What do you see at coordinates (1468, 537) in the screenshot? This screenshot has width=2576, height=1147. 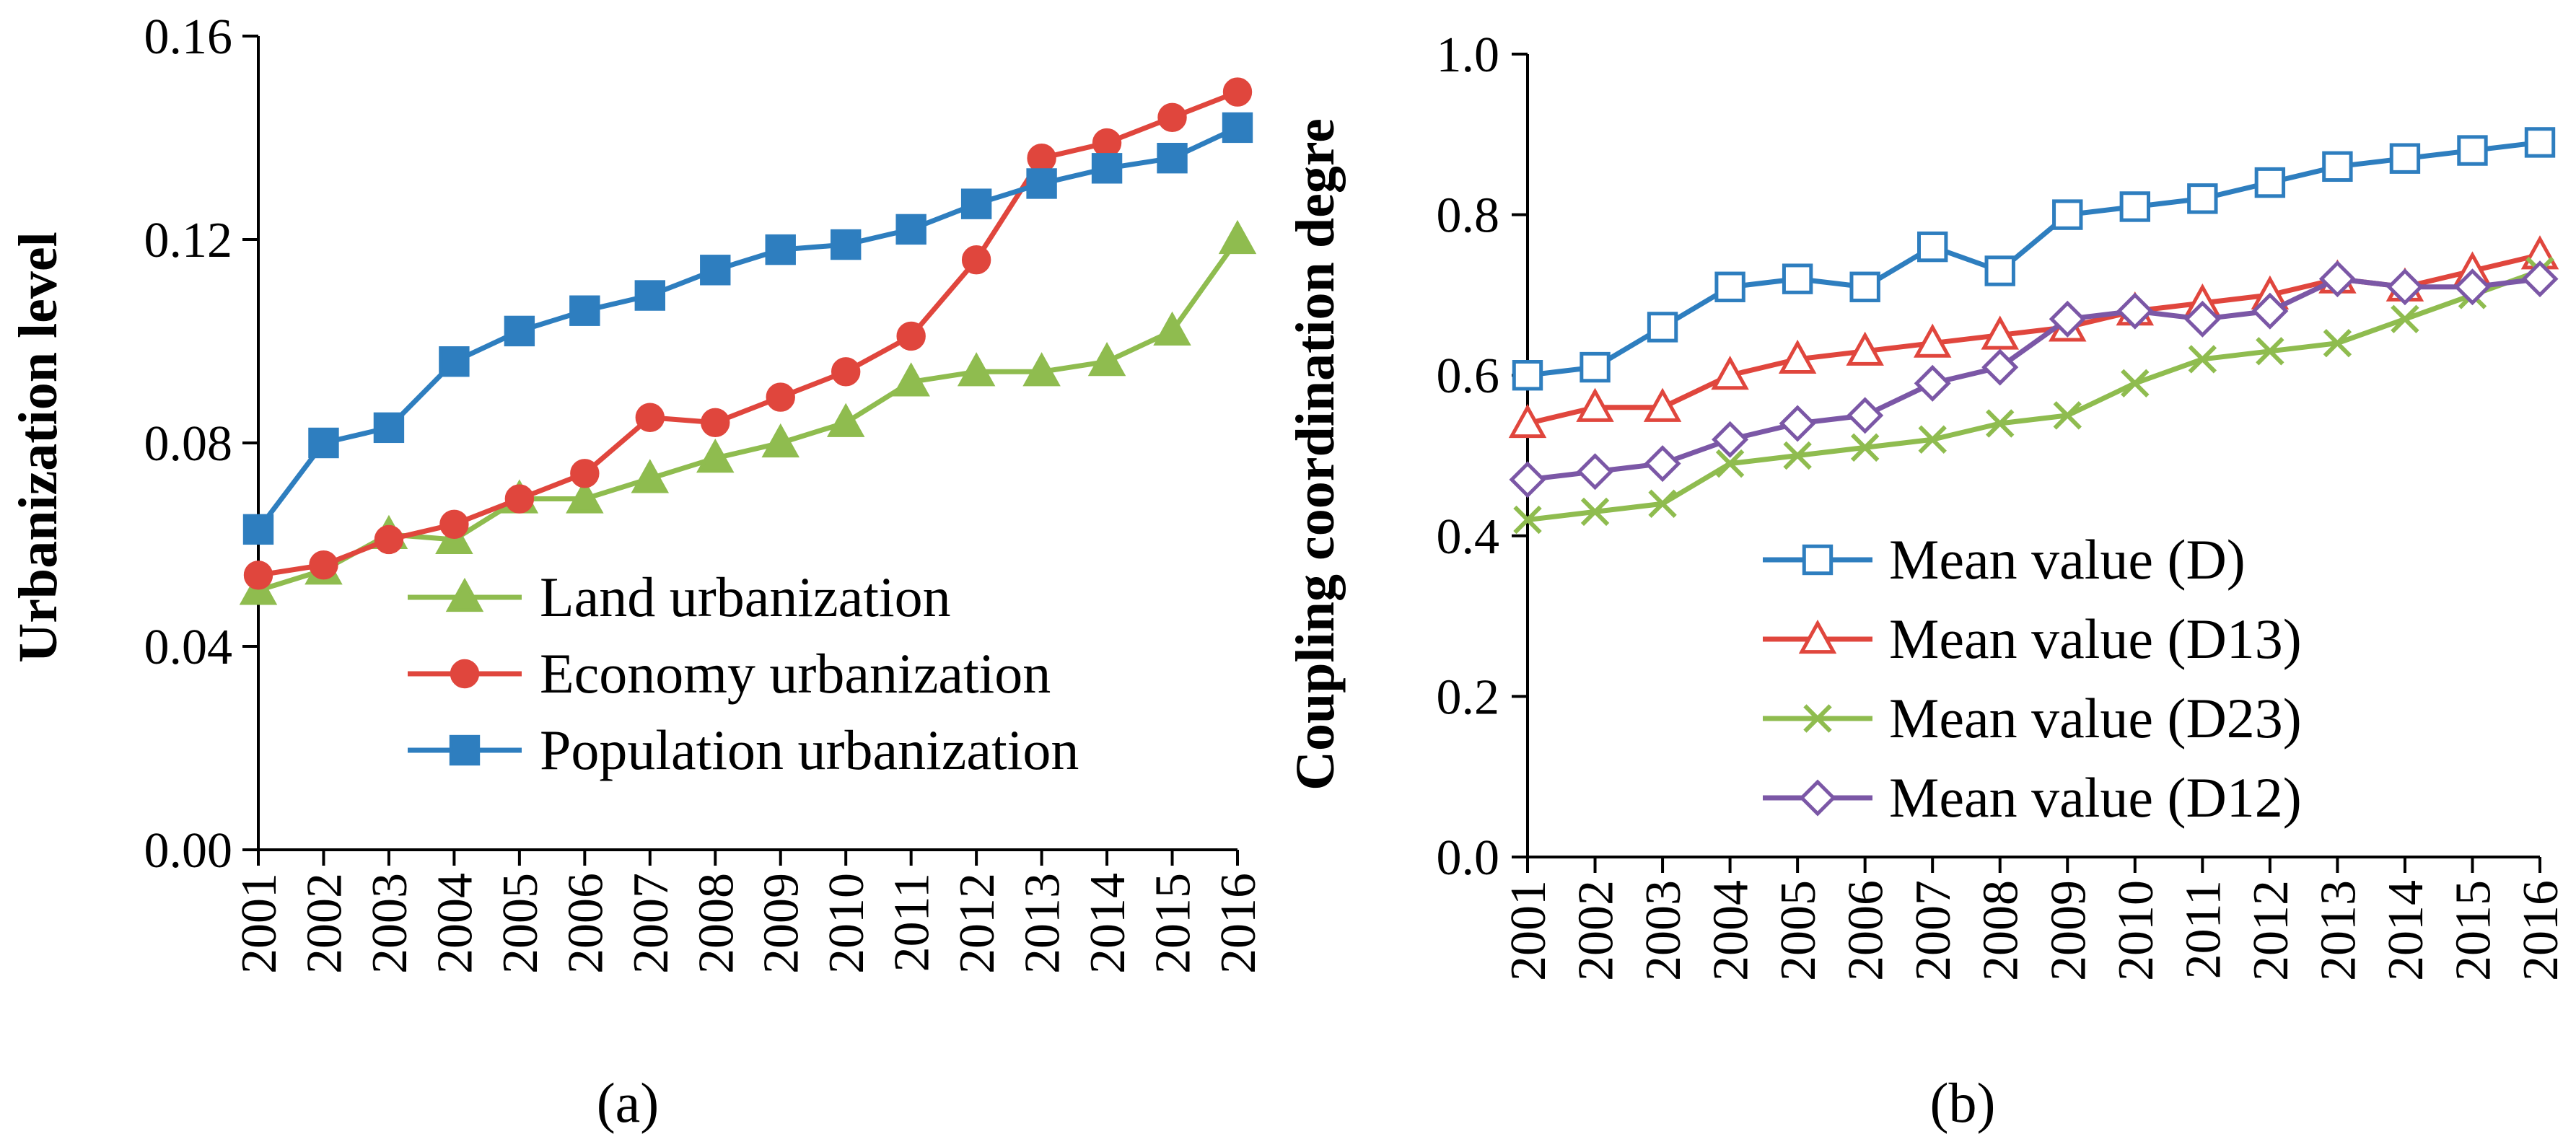 I see `y-tick-label: 0.4` at bounding box center [1468, 537].